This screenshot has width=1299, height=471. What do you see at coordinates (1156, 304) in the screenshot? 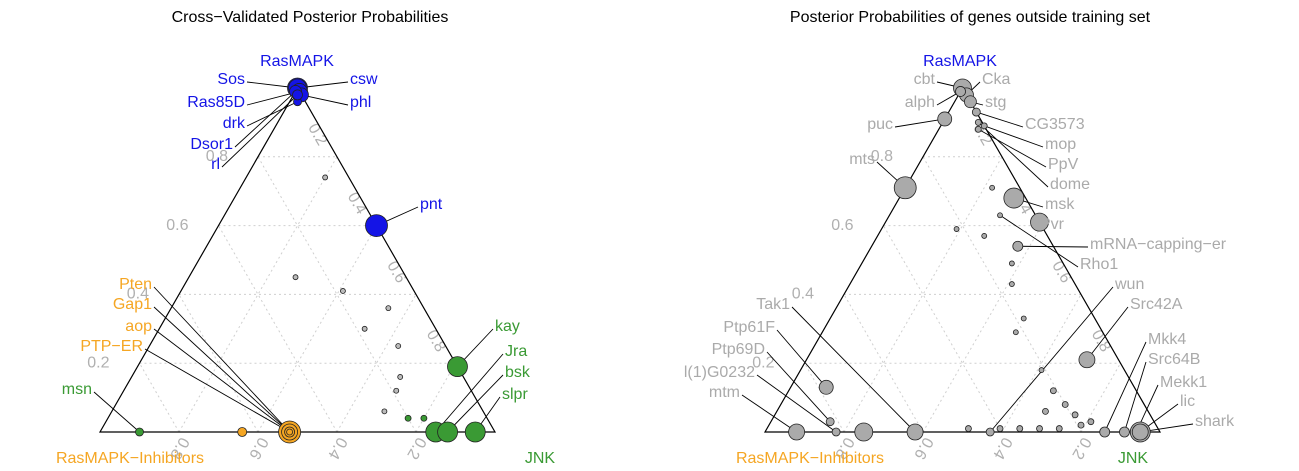
I see `point-label: Src42A` at bounding box center [1156, 304].